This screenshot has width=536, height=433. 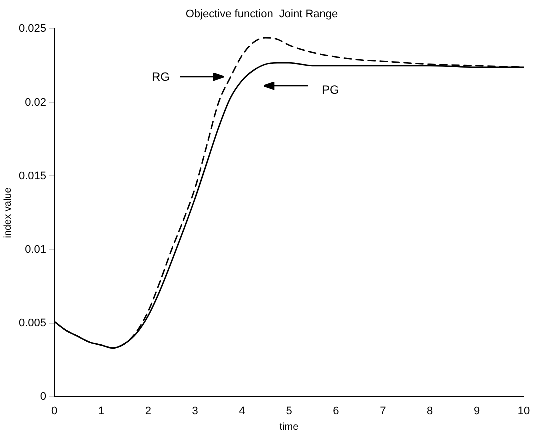 I want to click on annotation: PG, so click(x=331, y=90).